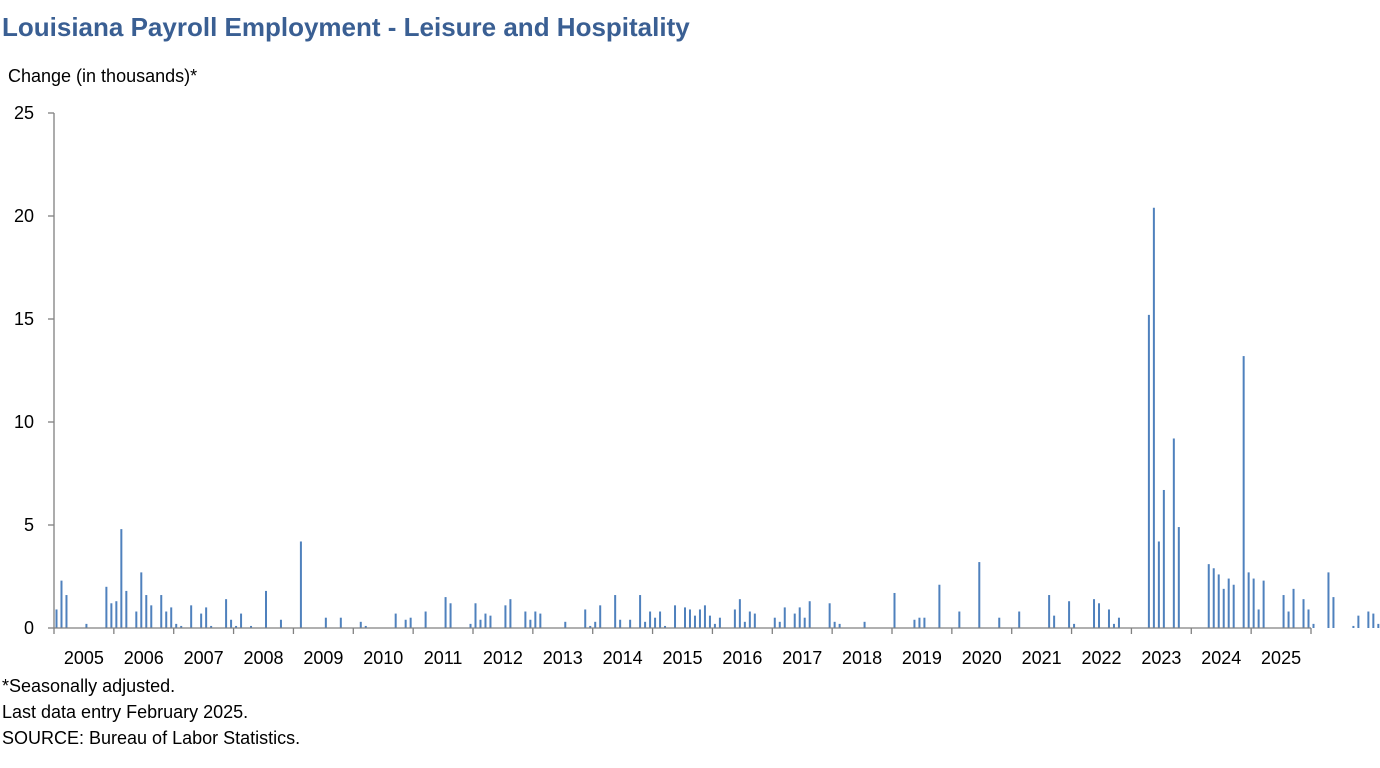 This screenshot has height=768, width=1380. Describe the element at coordinates (263, 658) in the screenshot. I see `x-tick-label: 2008` at that location.